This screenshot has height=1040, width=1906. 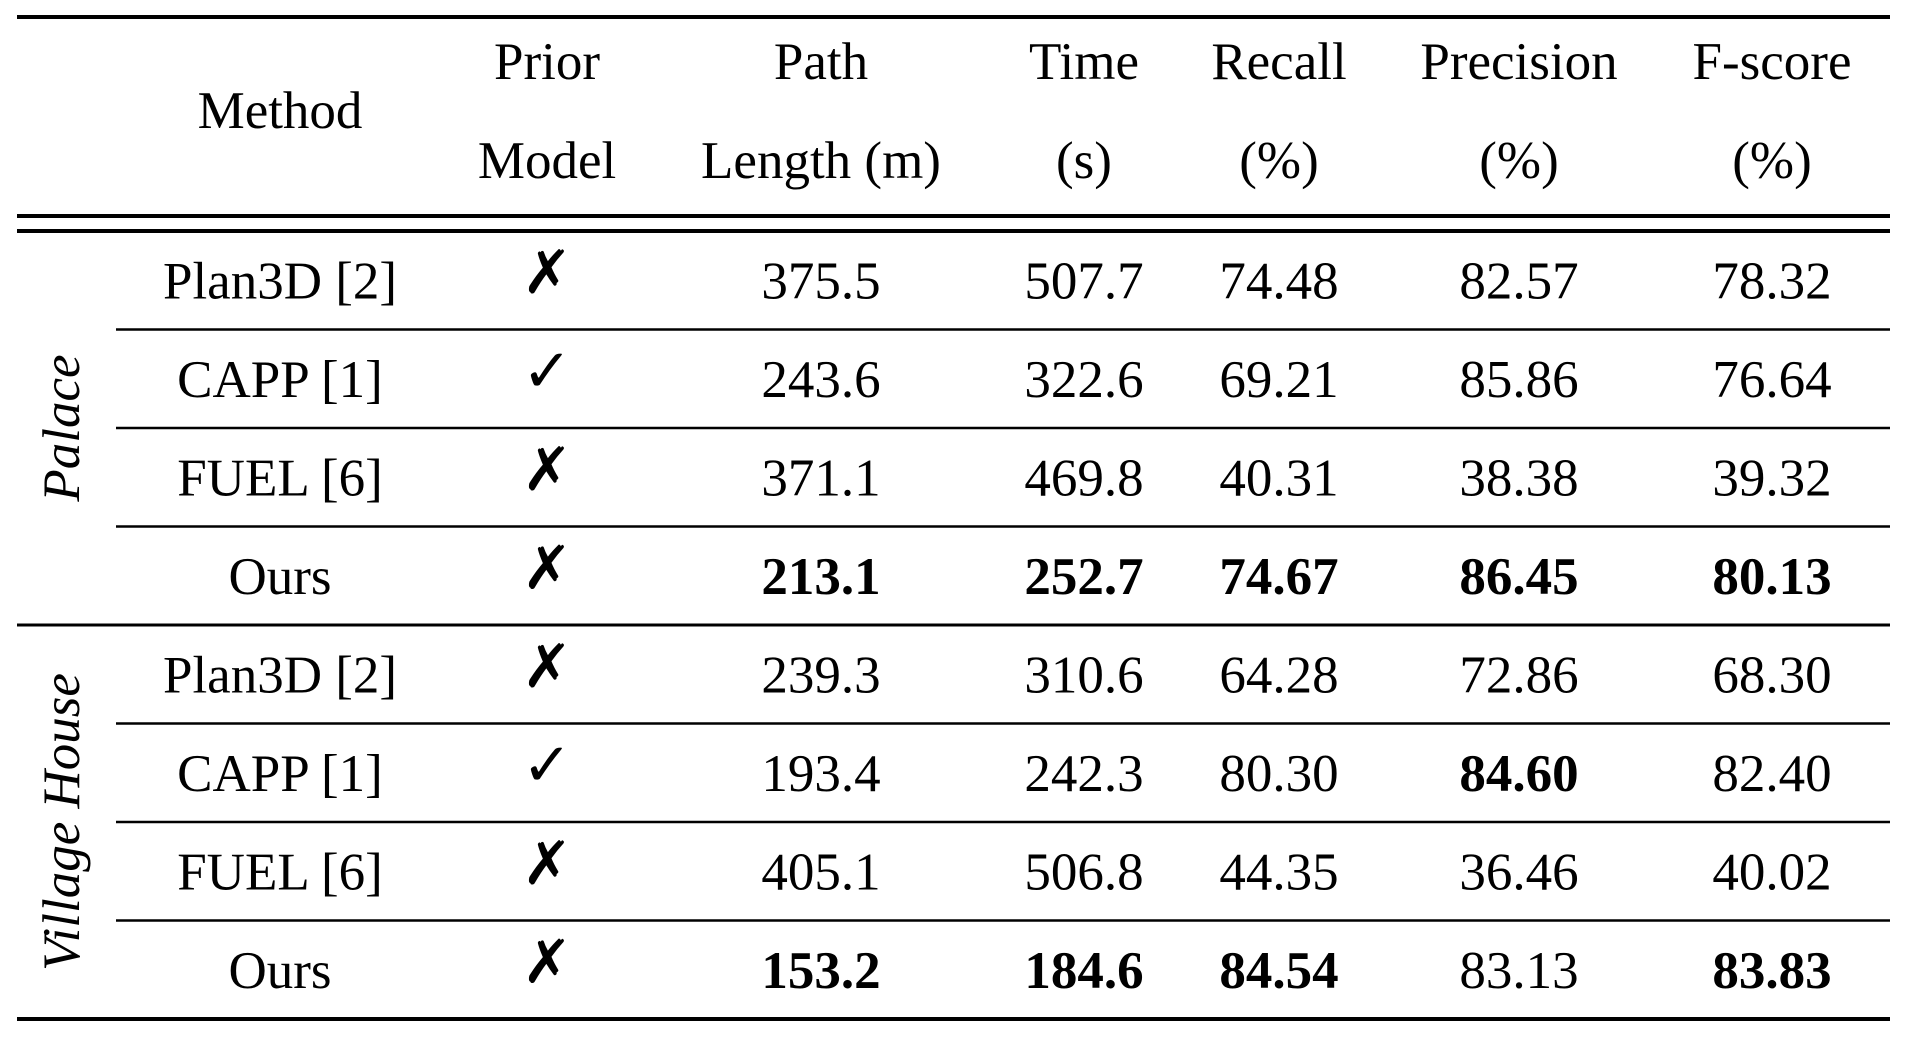 I want to click on value-cell: 83.13, so click(x=1518, y=971).